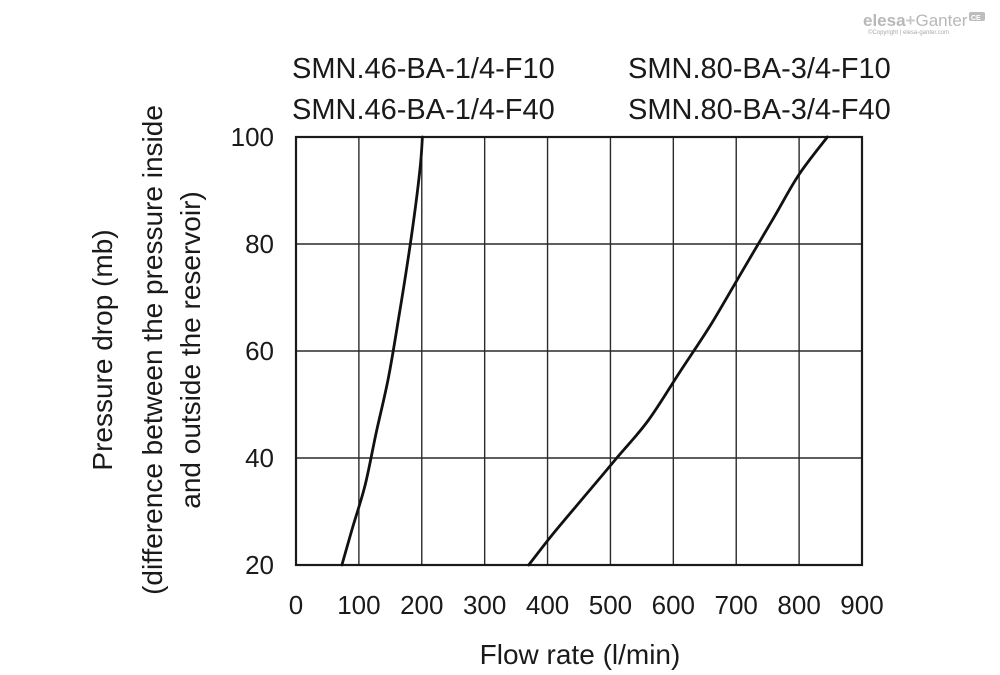  I want to click on y-tick-label: 40, so click(259, 458).